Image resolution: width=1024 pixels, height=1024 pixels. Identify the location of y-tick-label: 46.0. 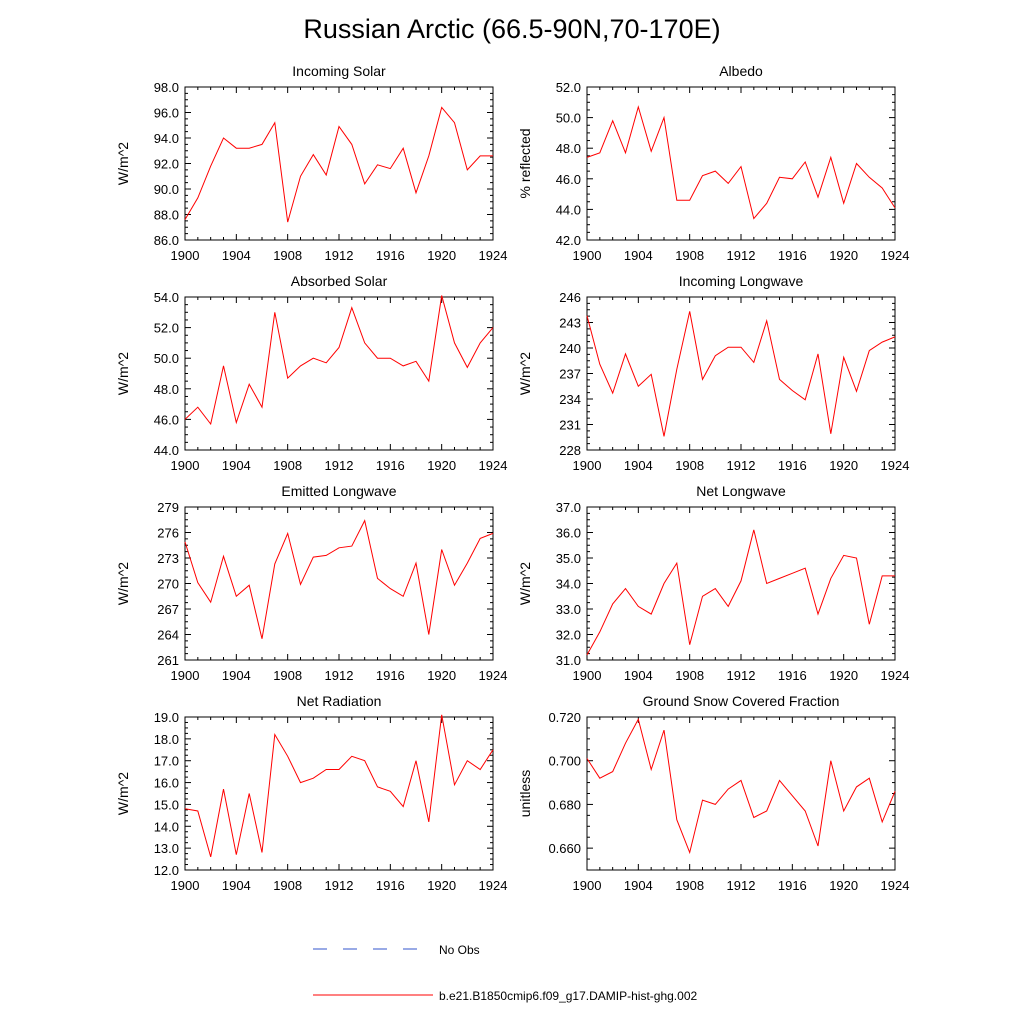
(166, 419).